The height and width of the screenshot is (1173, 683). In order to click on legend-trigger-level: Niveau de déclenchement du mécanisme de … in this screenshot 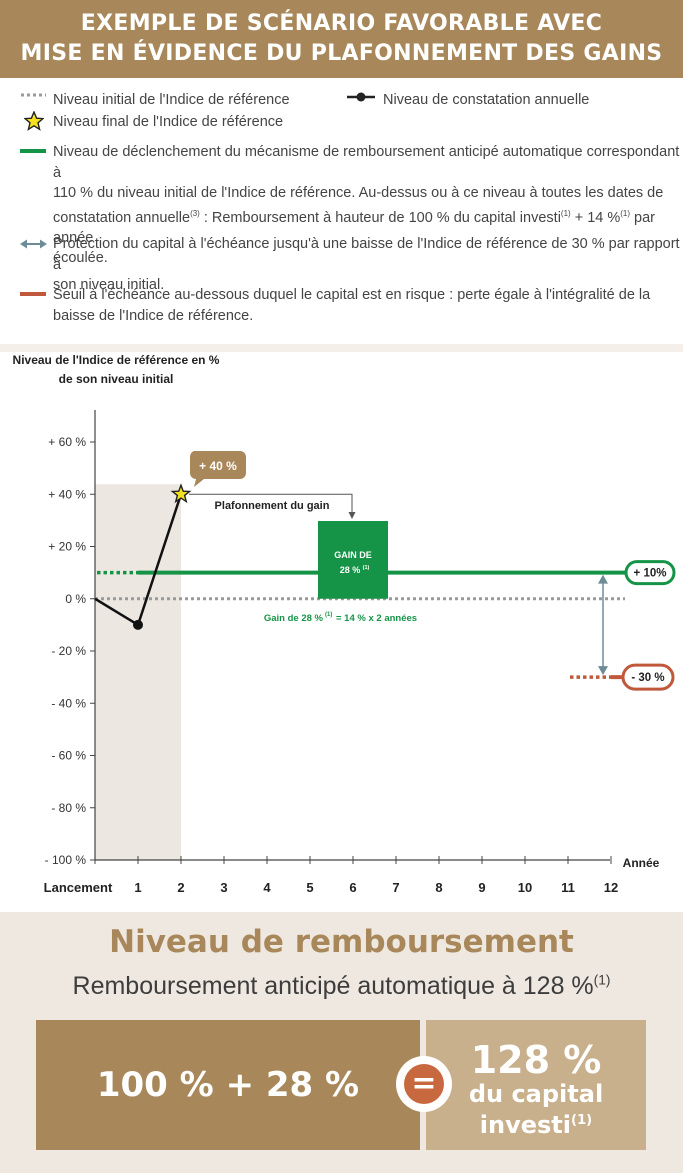, I will do `click(368, 205)`.